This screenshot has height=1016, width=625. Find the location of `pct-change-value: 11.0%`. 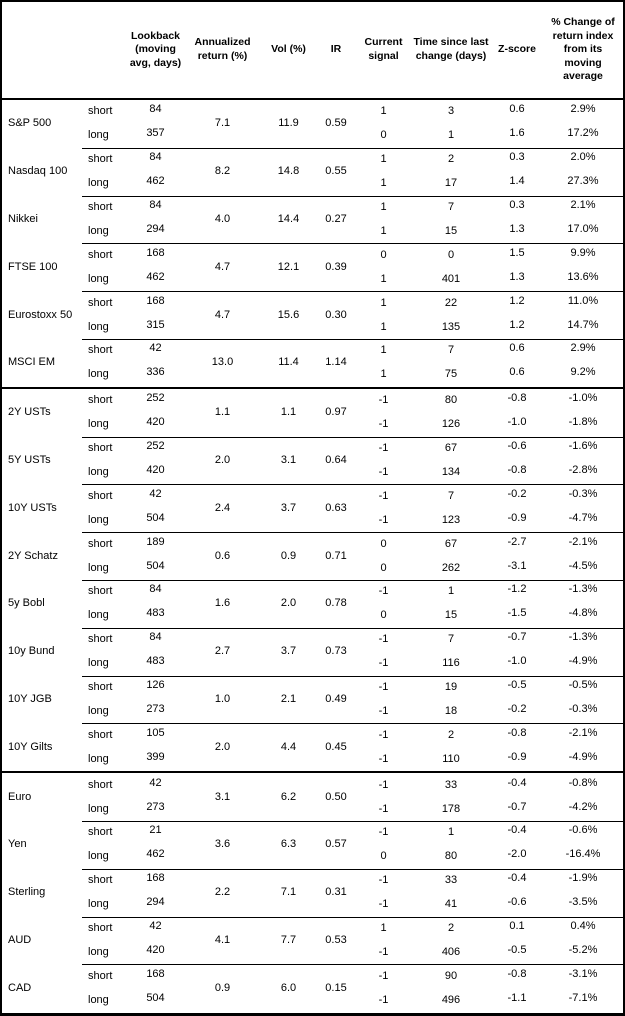

pct-change-value: 11.0% is located at coordinates (583, 300).